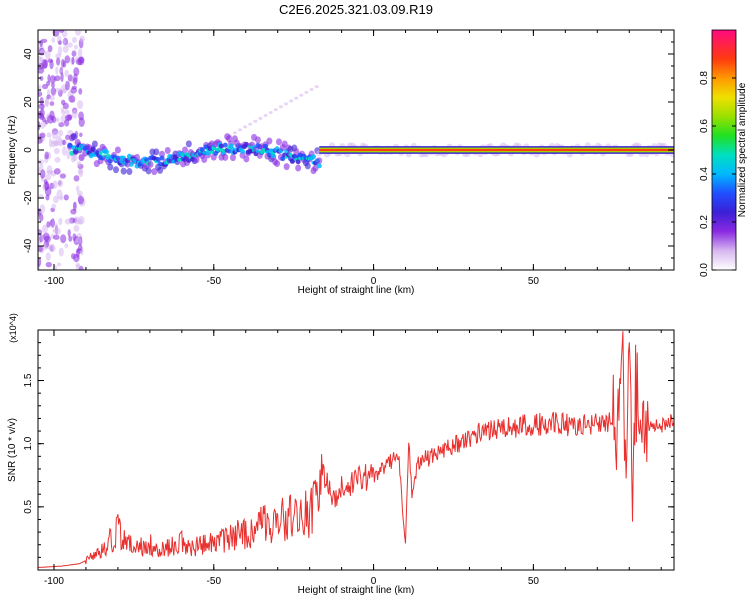 The height and width of the screenshot is (600, 750). What do you see at coordinates (28, 245) in the screenshot?
I see `y-tick-label: -40` at bounding box center [28, 245].